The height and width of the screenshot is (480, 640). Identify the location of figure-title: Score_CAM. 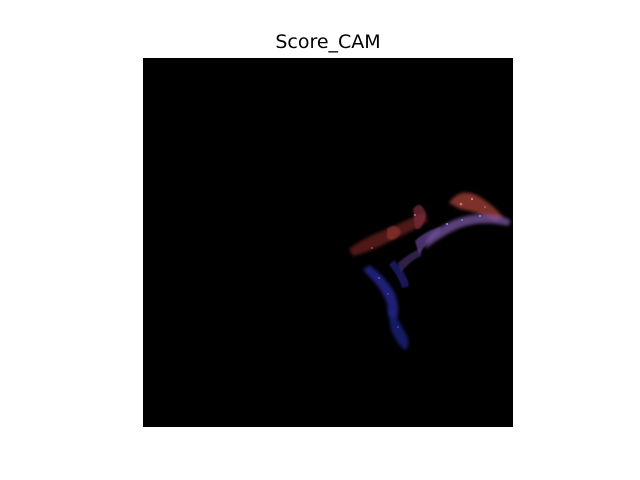
(328, 42).